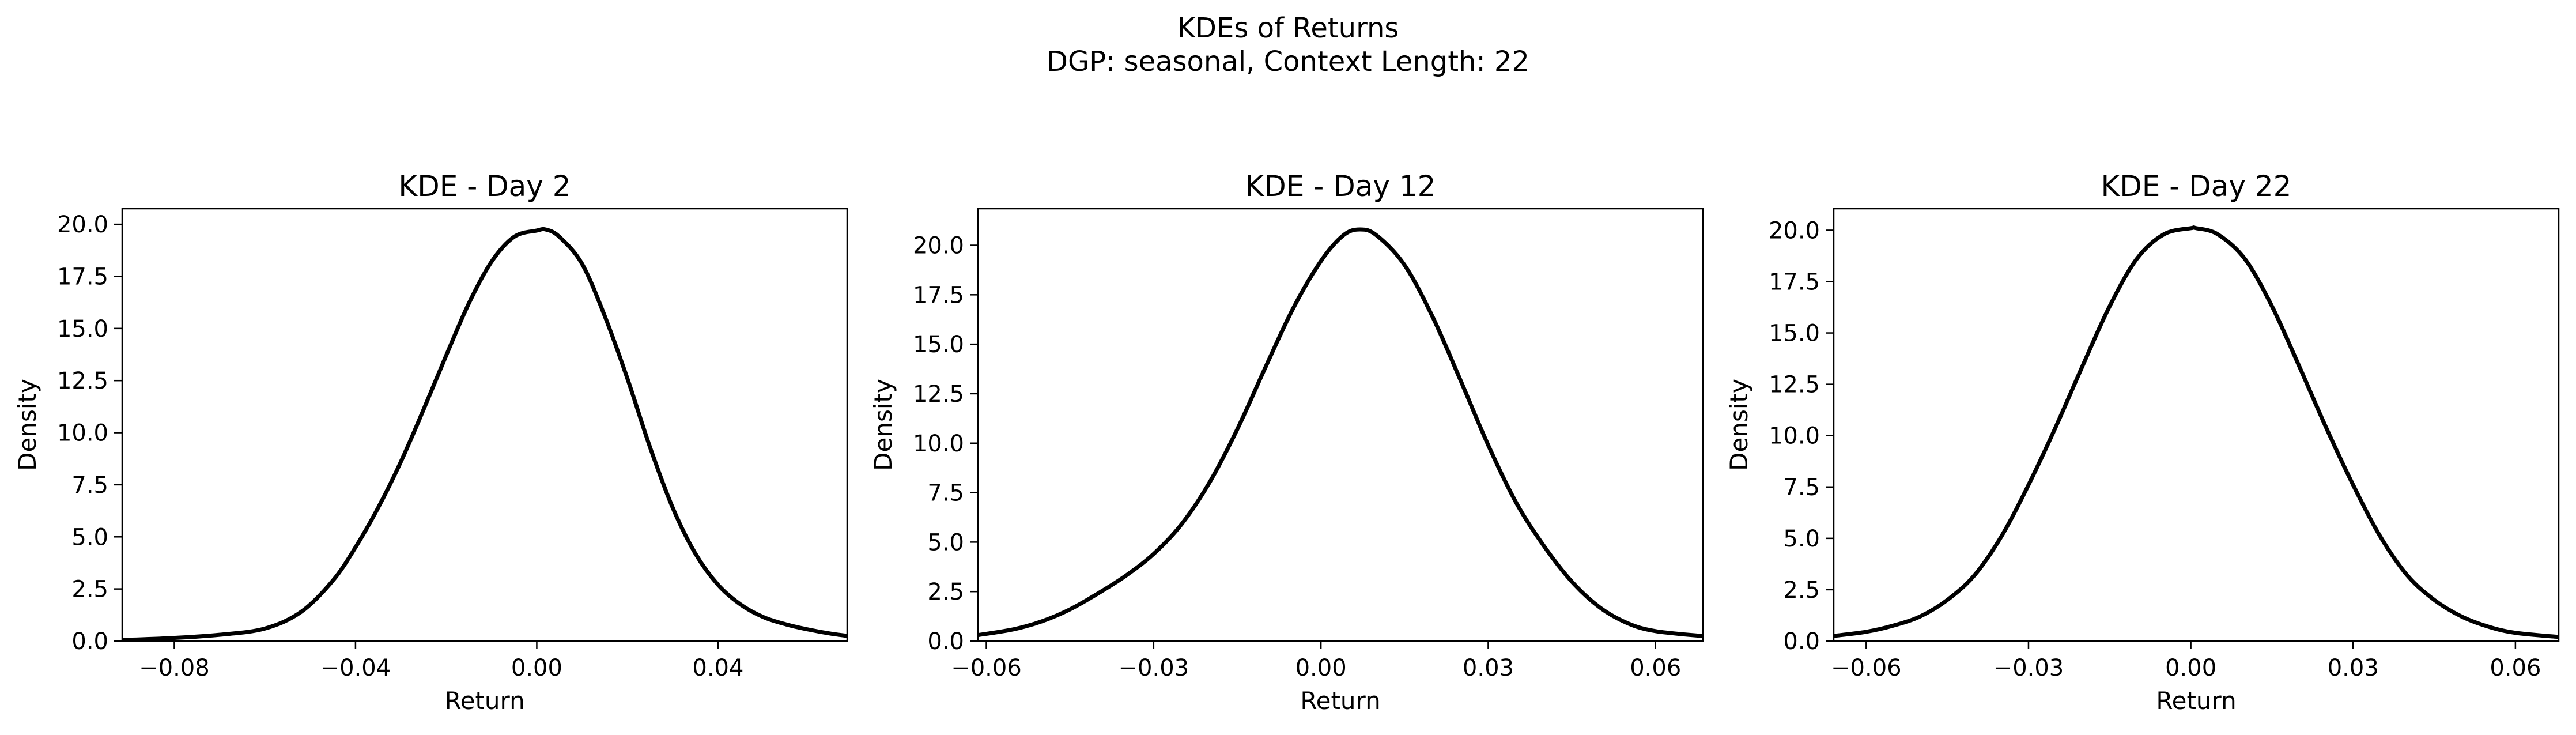 Image resolution: width=2576 pixels, height=735 pixels. What do you see at coordinates (2196, 186) in the screenshot?
I see `subplot-title: KDE - Day 22` at bounding box center [2196, 186].